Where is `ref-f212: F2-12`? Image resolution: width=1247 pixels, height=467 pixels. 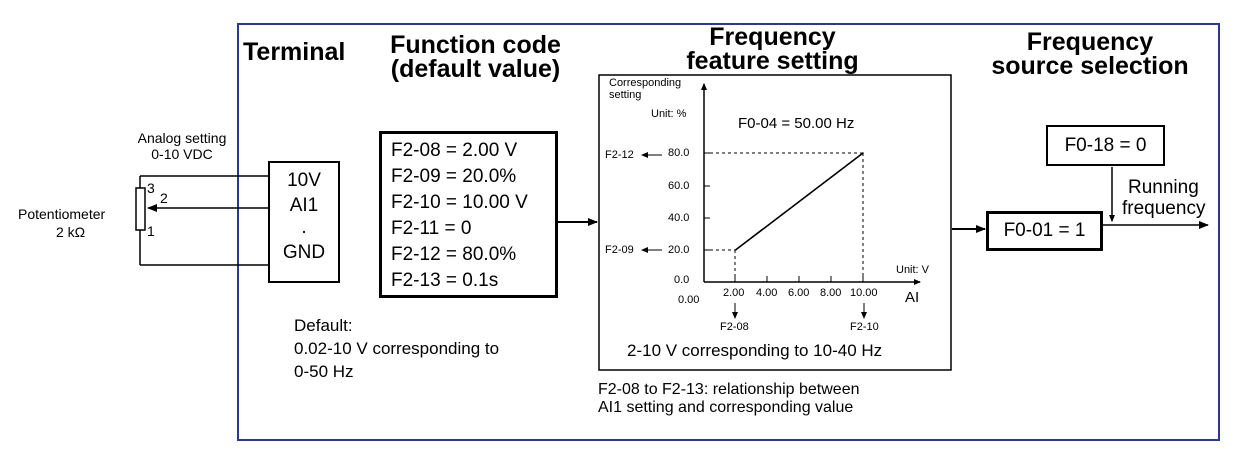 ref-f212: F2-12 is located at coordinates (619, 155).